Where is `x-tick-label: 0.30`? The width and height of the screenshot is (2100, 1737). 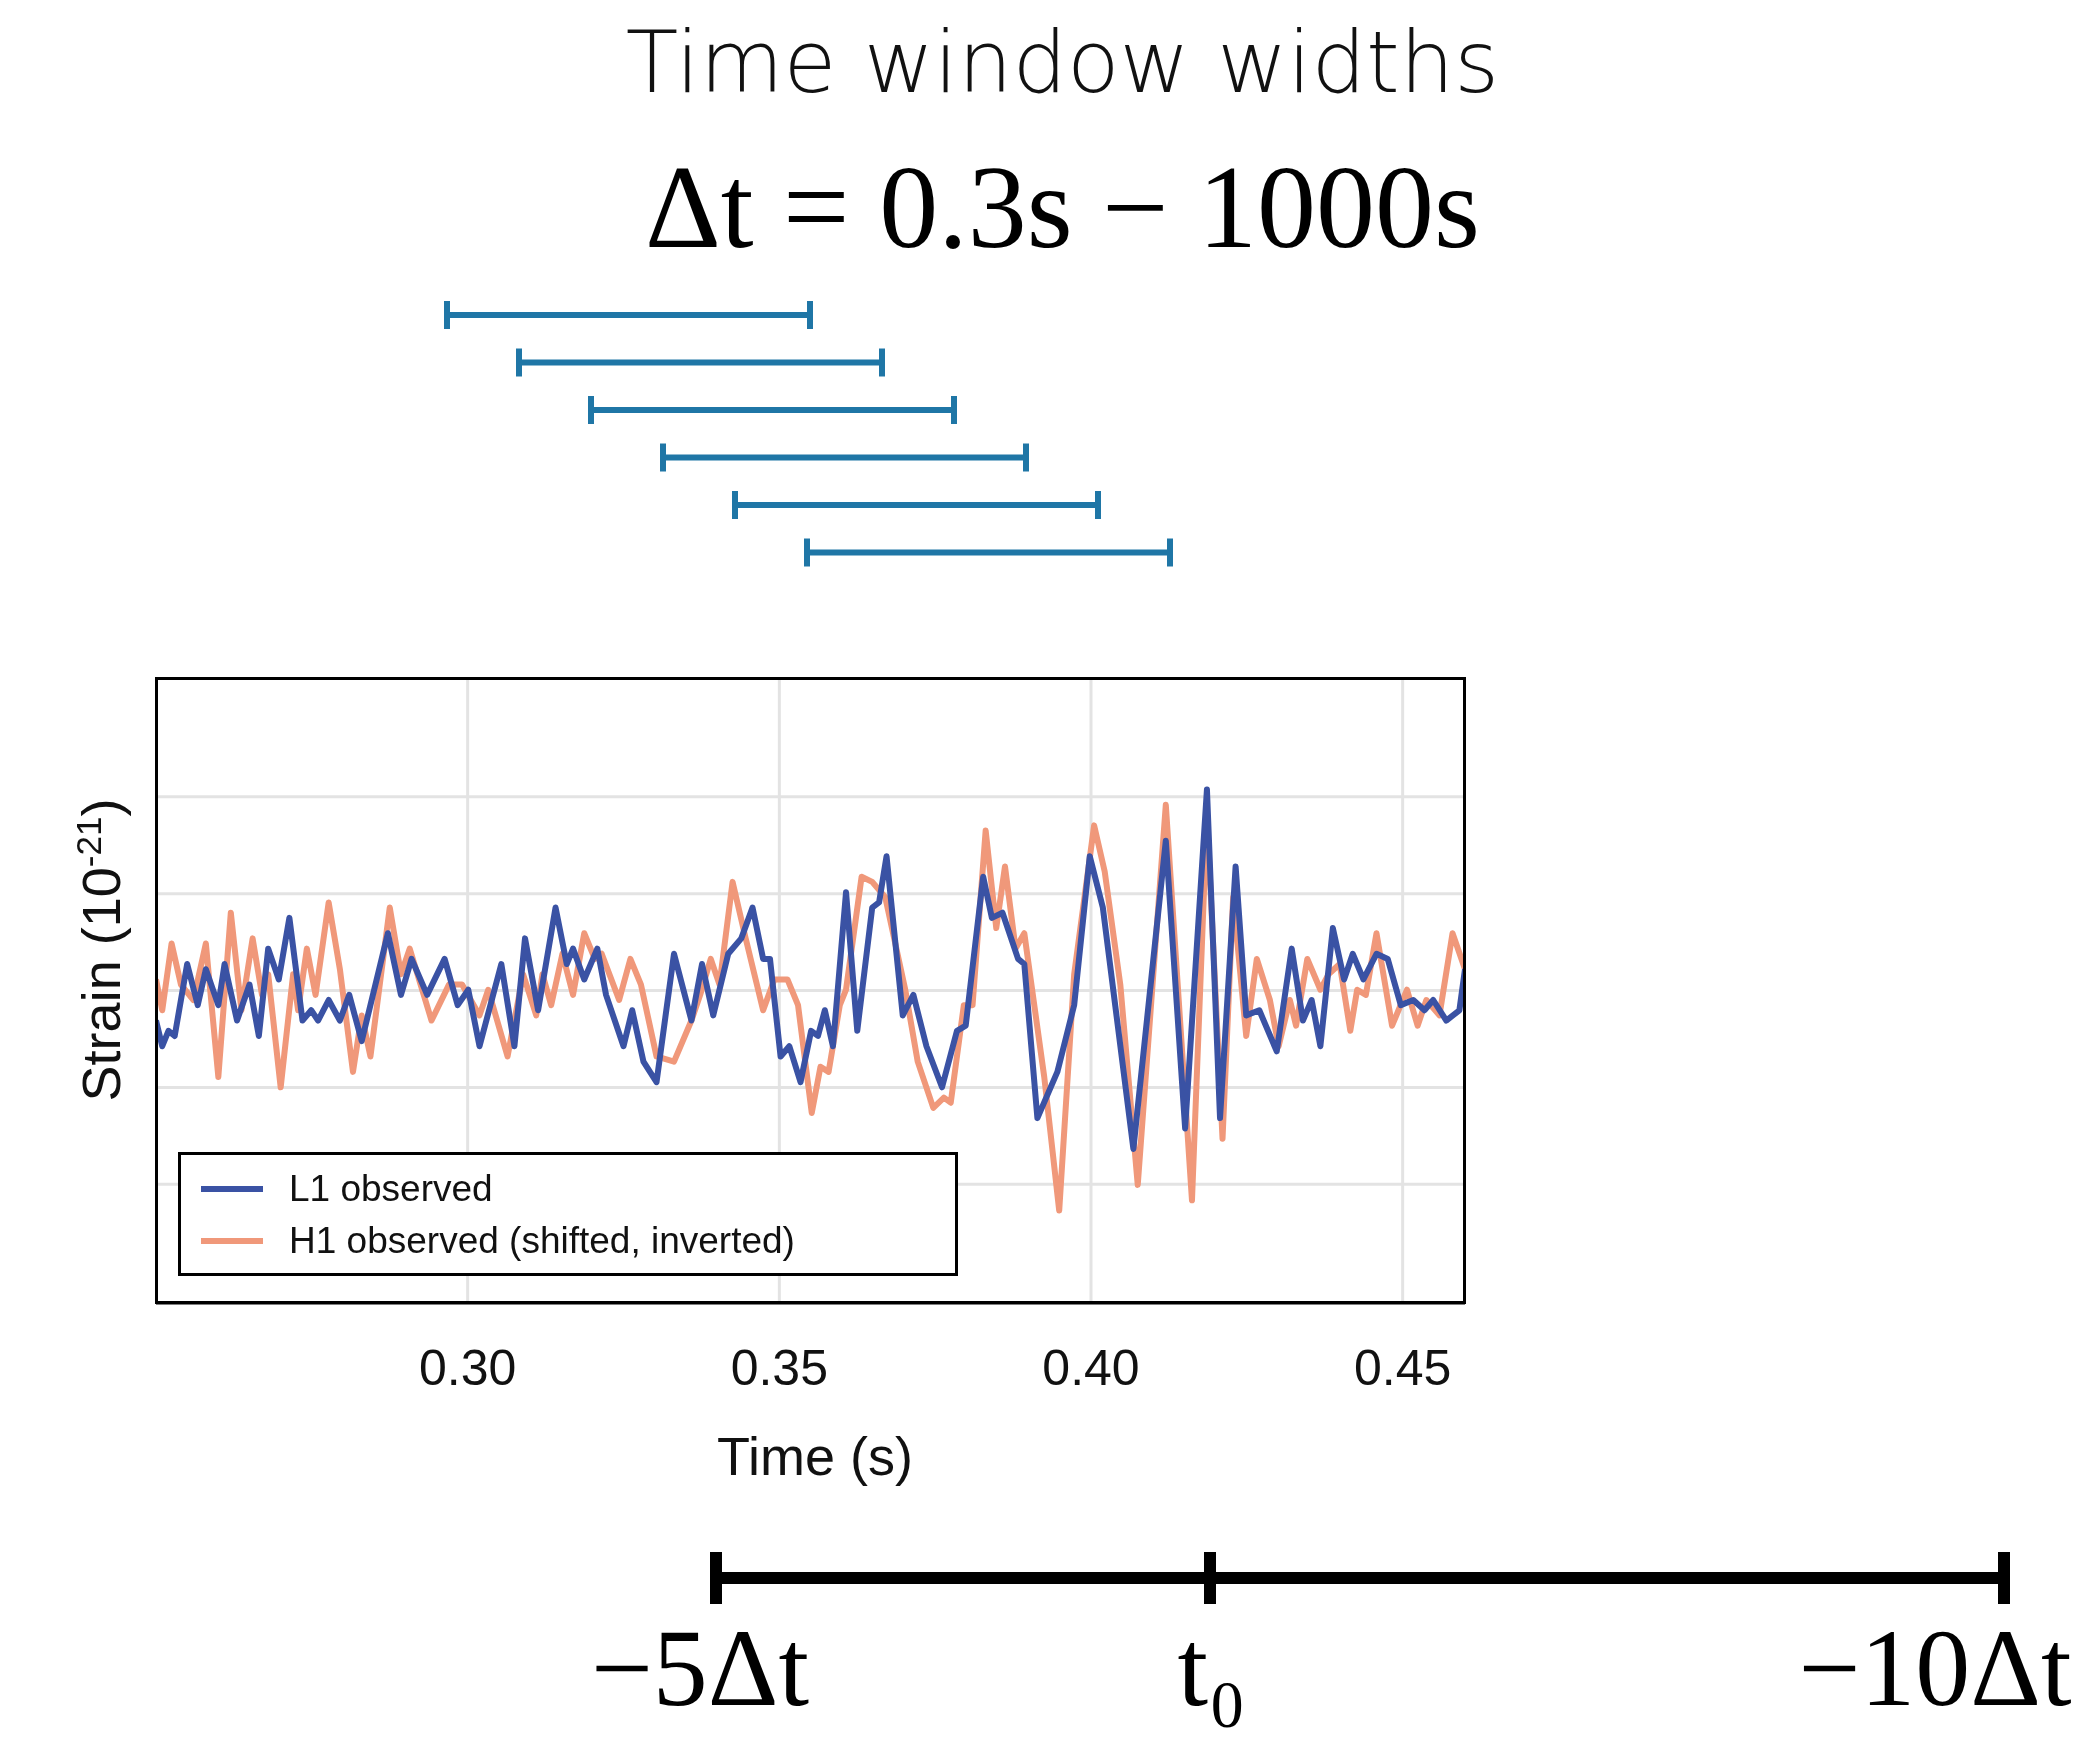
x-tick-label: 0.30 is located at coordinates (468, 1367).